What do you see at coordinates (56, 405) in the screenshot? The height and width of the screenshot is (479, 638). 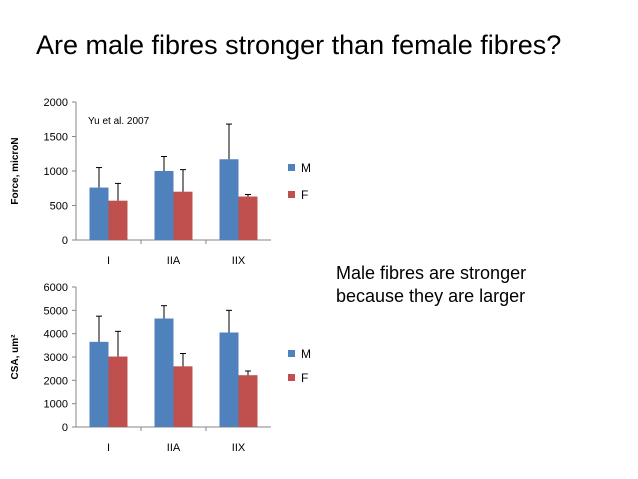 I see `chart1-y-tick-label: 1000` at bounding box center [56, 405].